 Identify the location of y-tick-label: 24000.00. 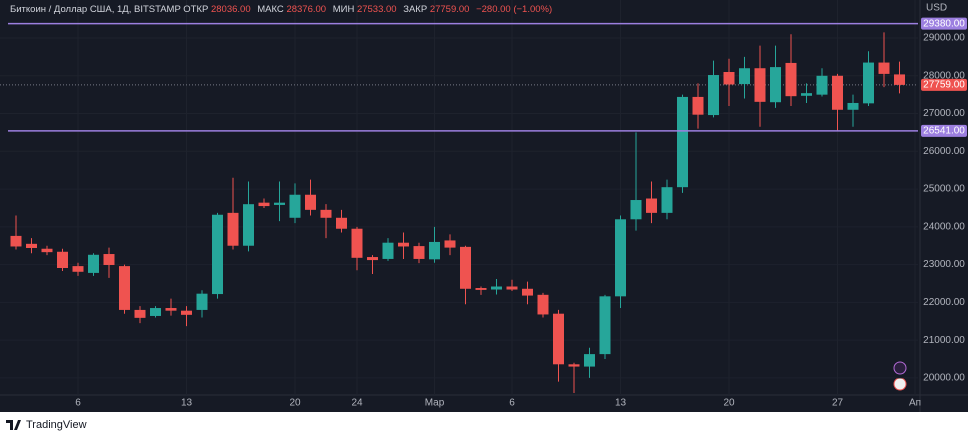
(944, 226).